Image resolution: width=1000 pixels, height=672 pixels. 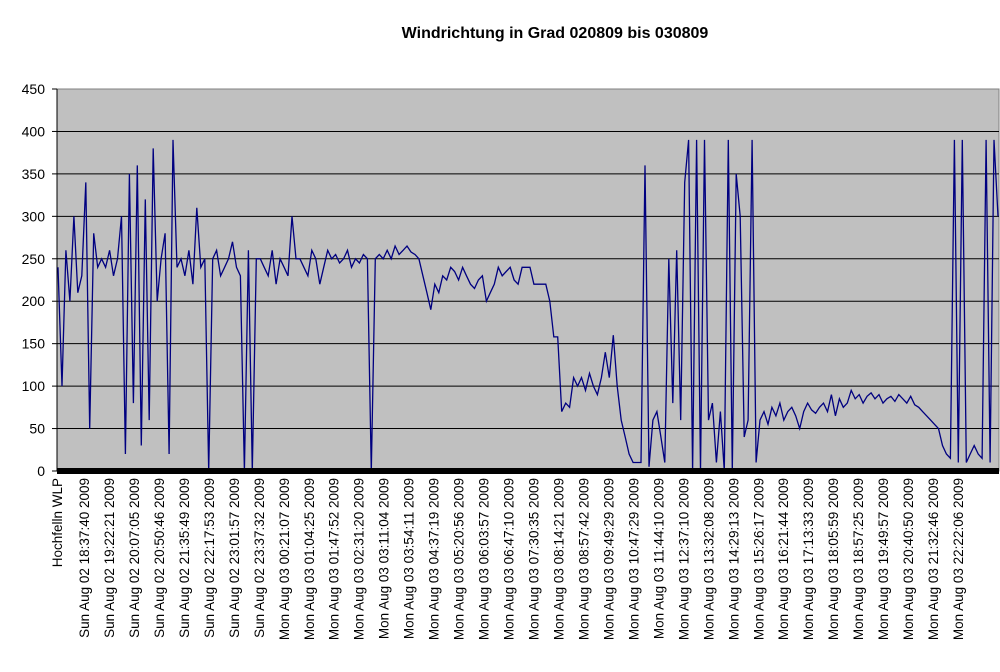 I want to click on y-tick-label: 150, so click(x=34, y=344).